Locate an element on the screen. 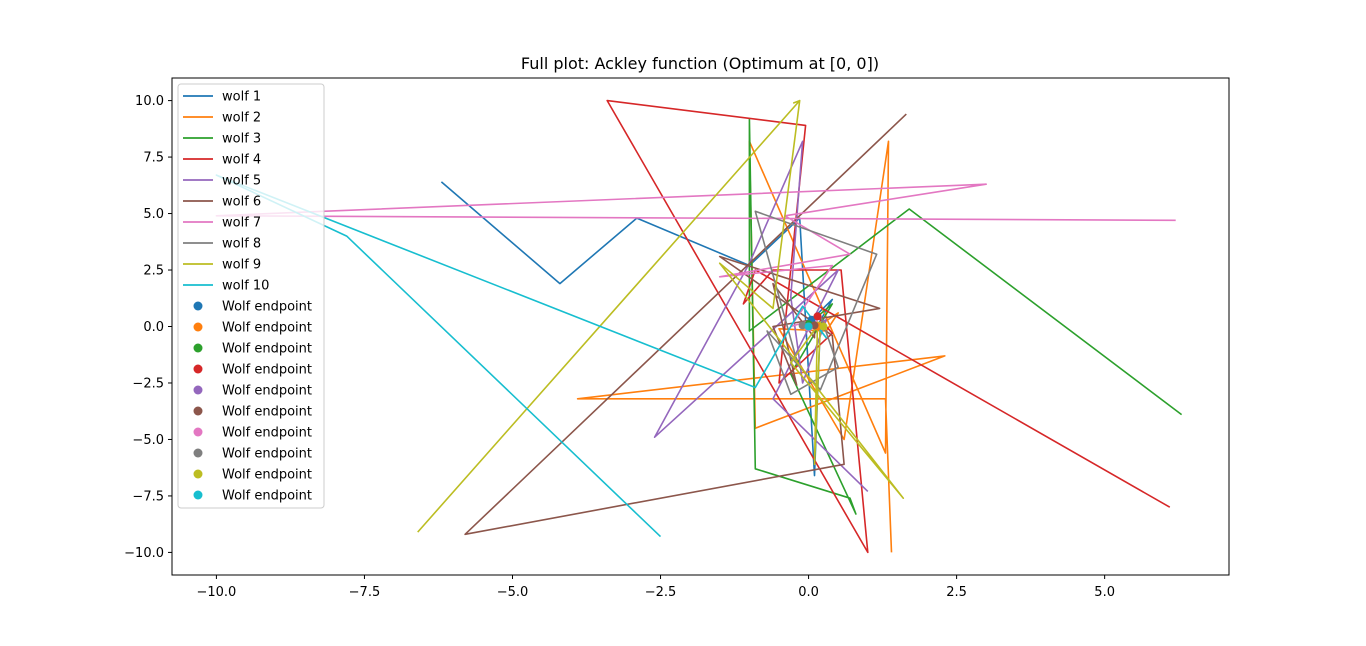  legend-label: wolf 6 is located at coordinates (241, 202).